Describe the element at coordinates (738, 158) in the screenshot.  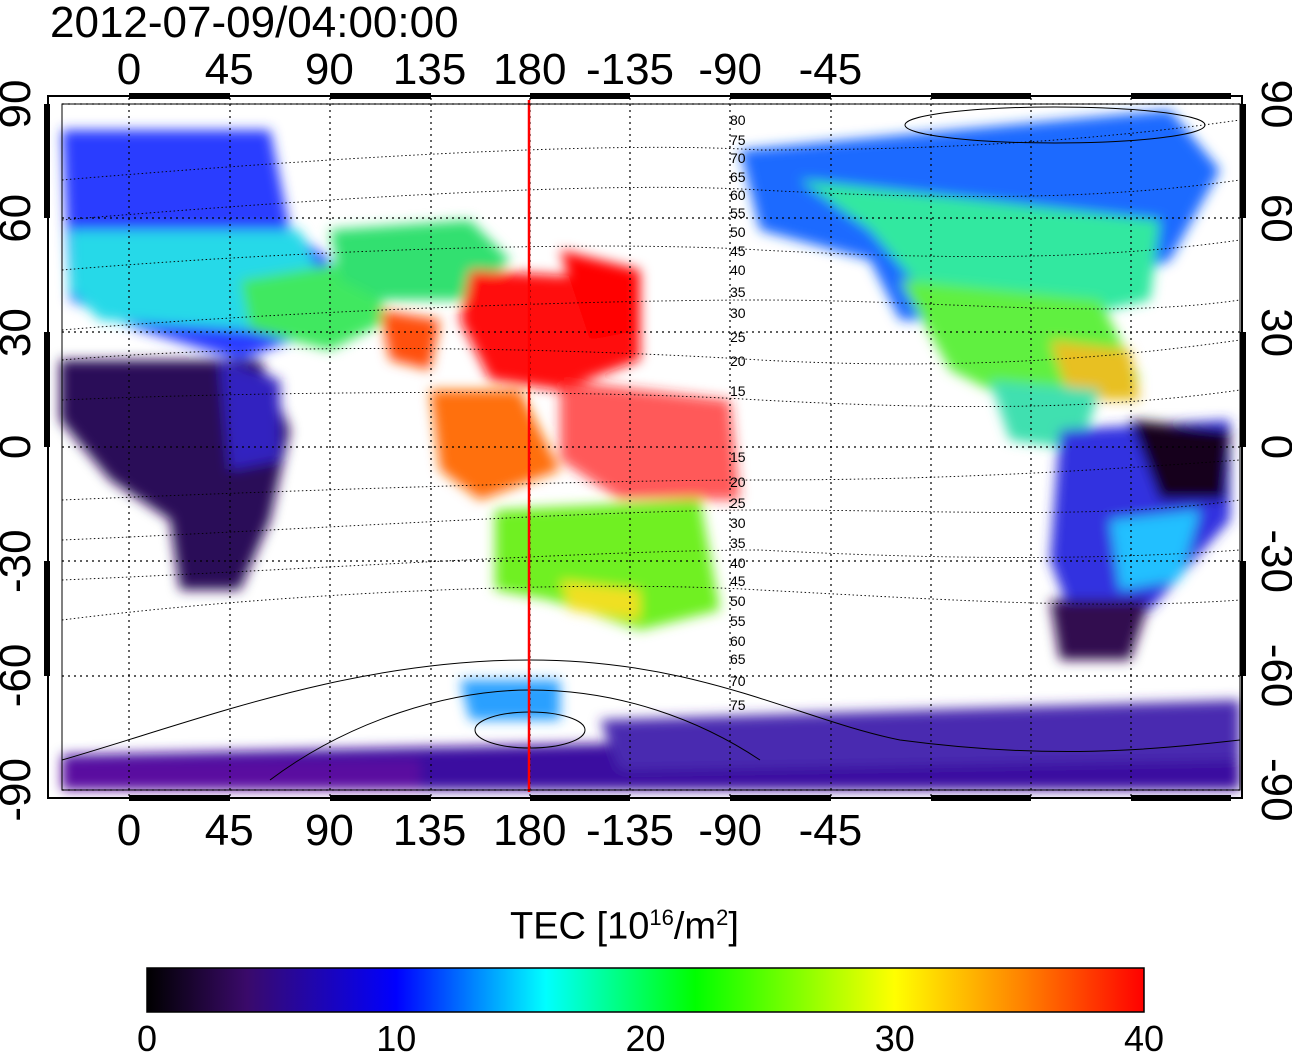
I see `contour-label-2: 70` at that location.